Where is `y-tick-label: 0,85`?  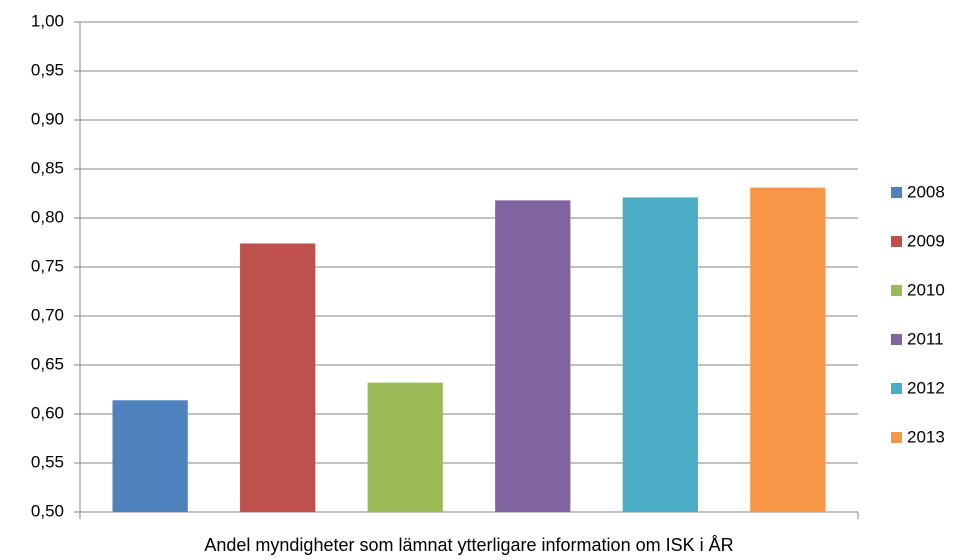 y-tick-label: 0,85 is located at coordinates (47, 167).